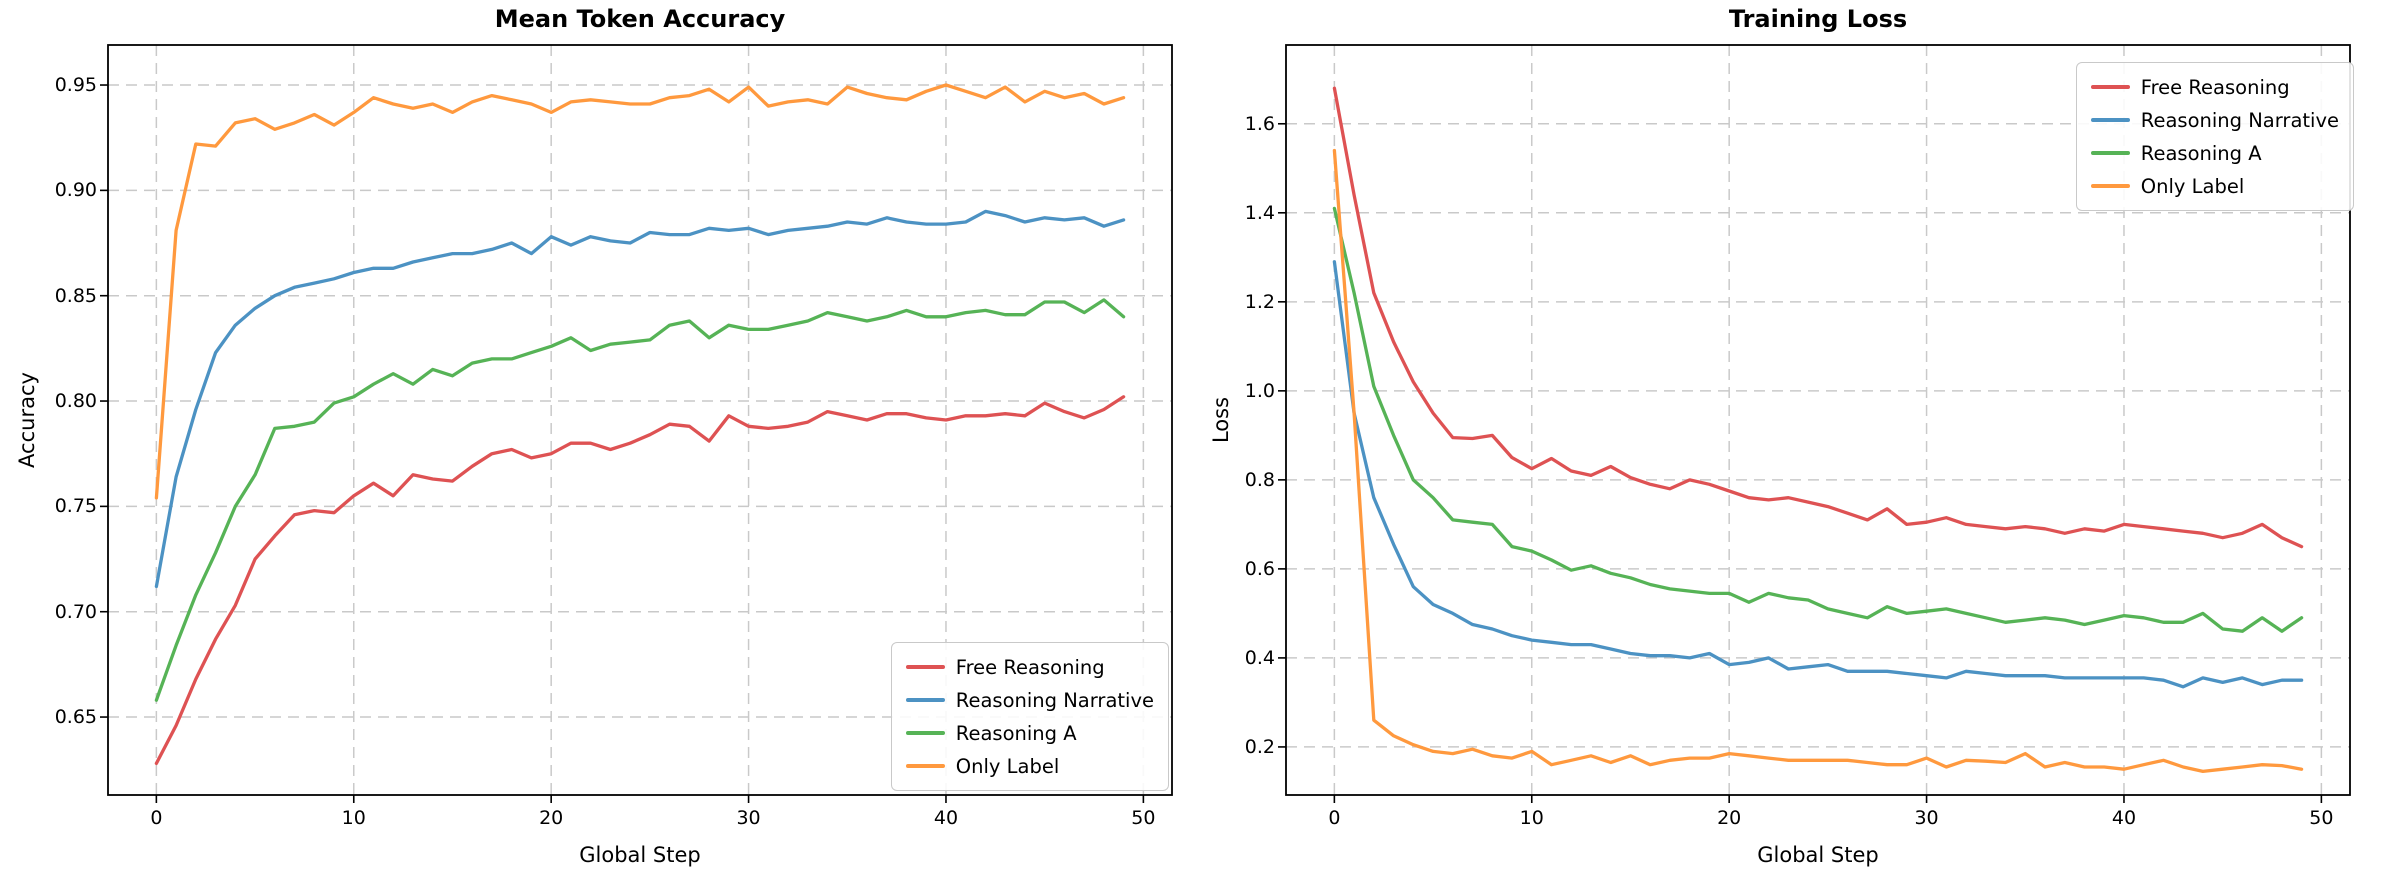  Describe the element at coordinates (75, 401) in the screenshot. I see `y-tick-label: 0.80` at that location.